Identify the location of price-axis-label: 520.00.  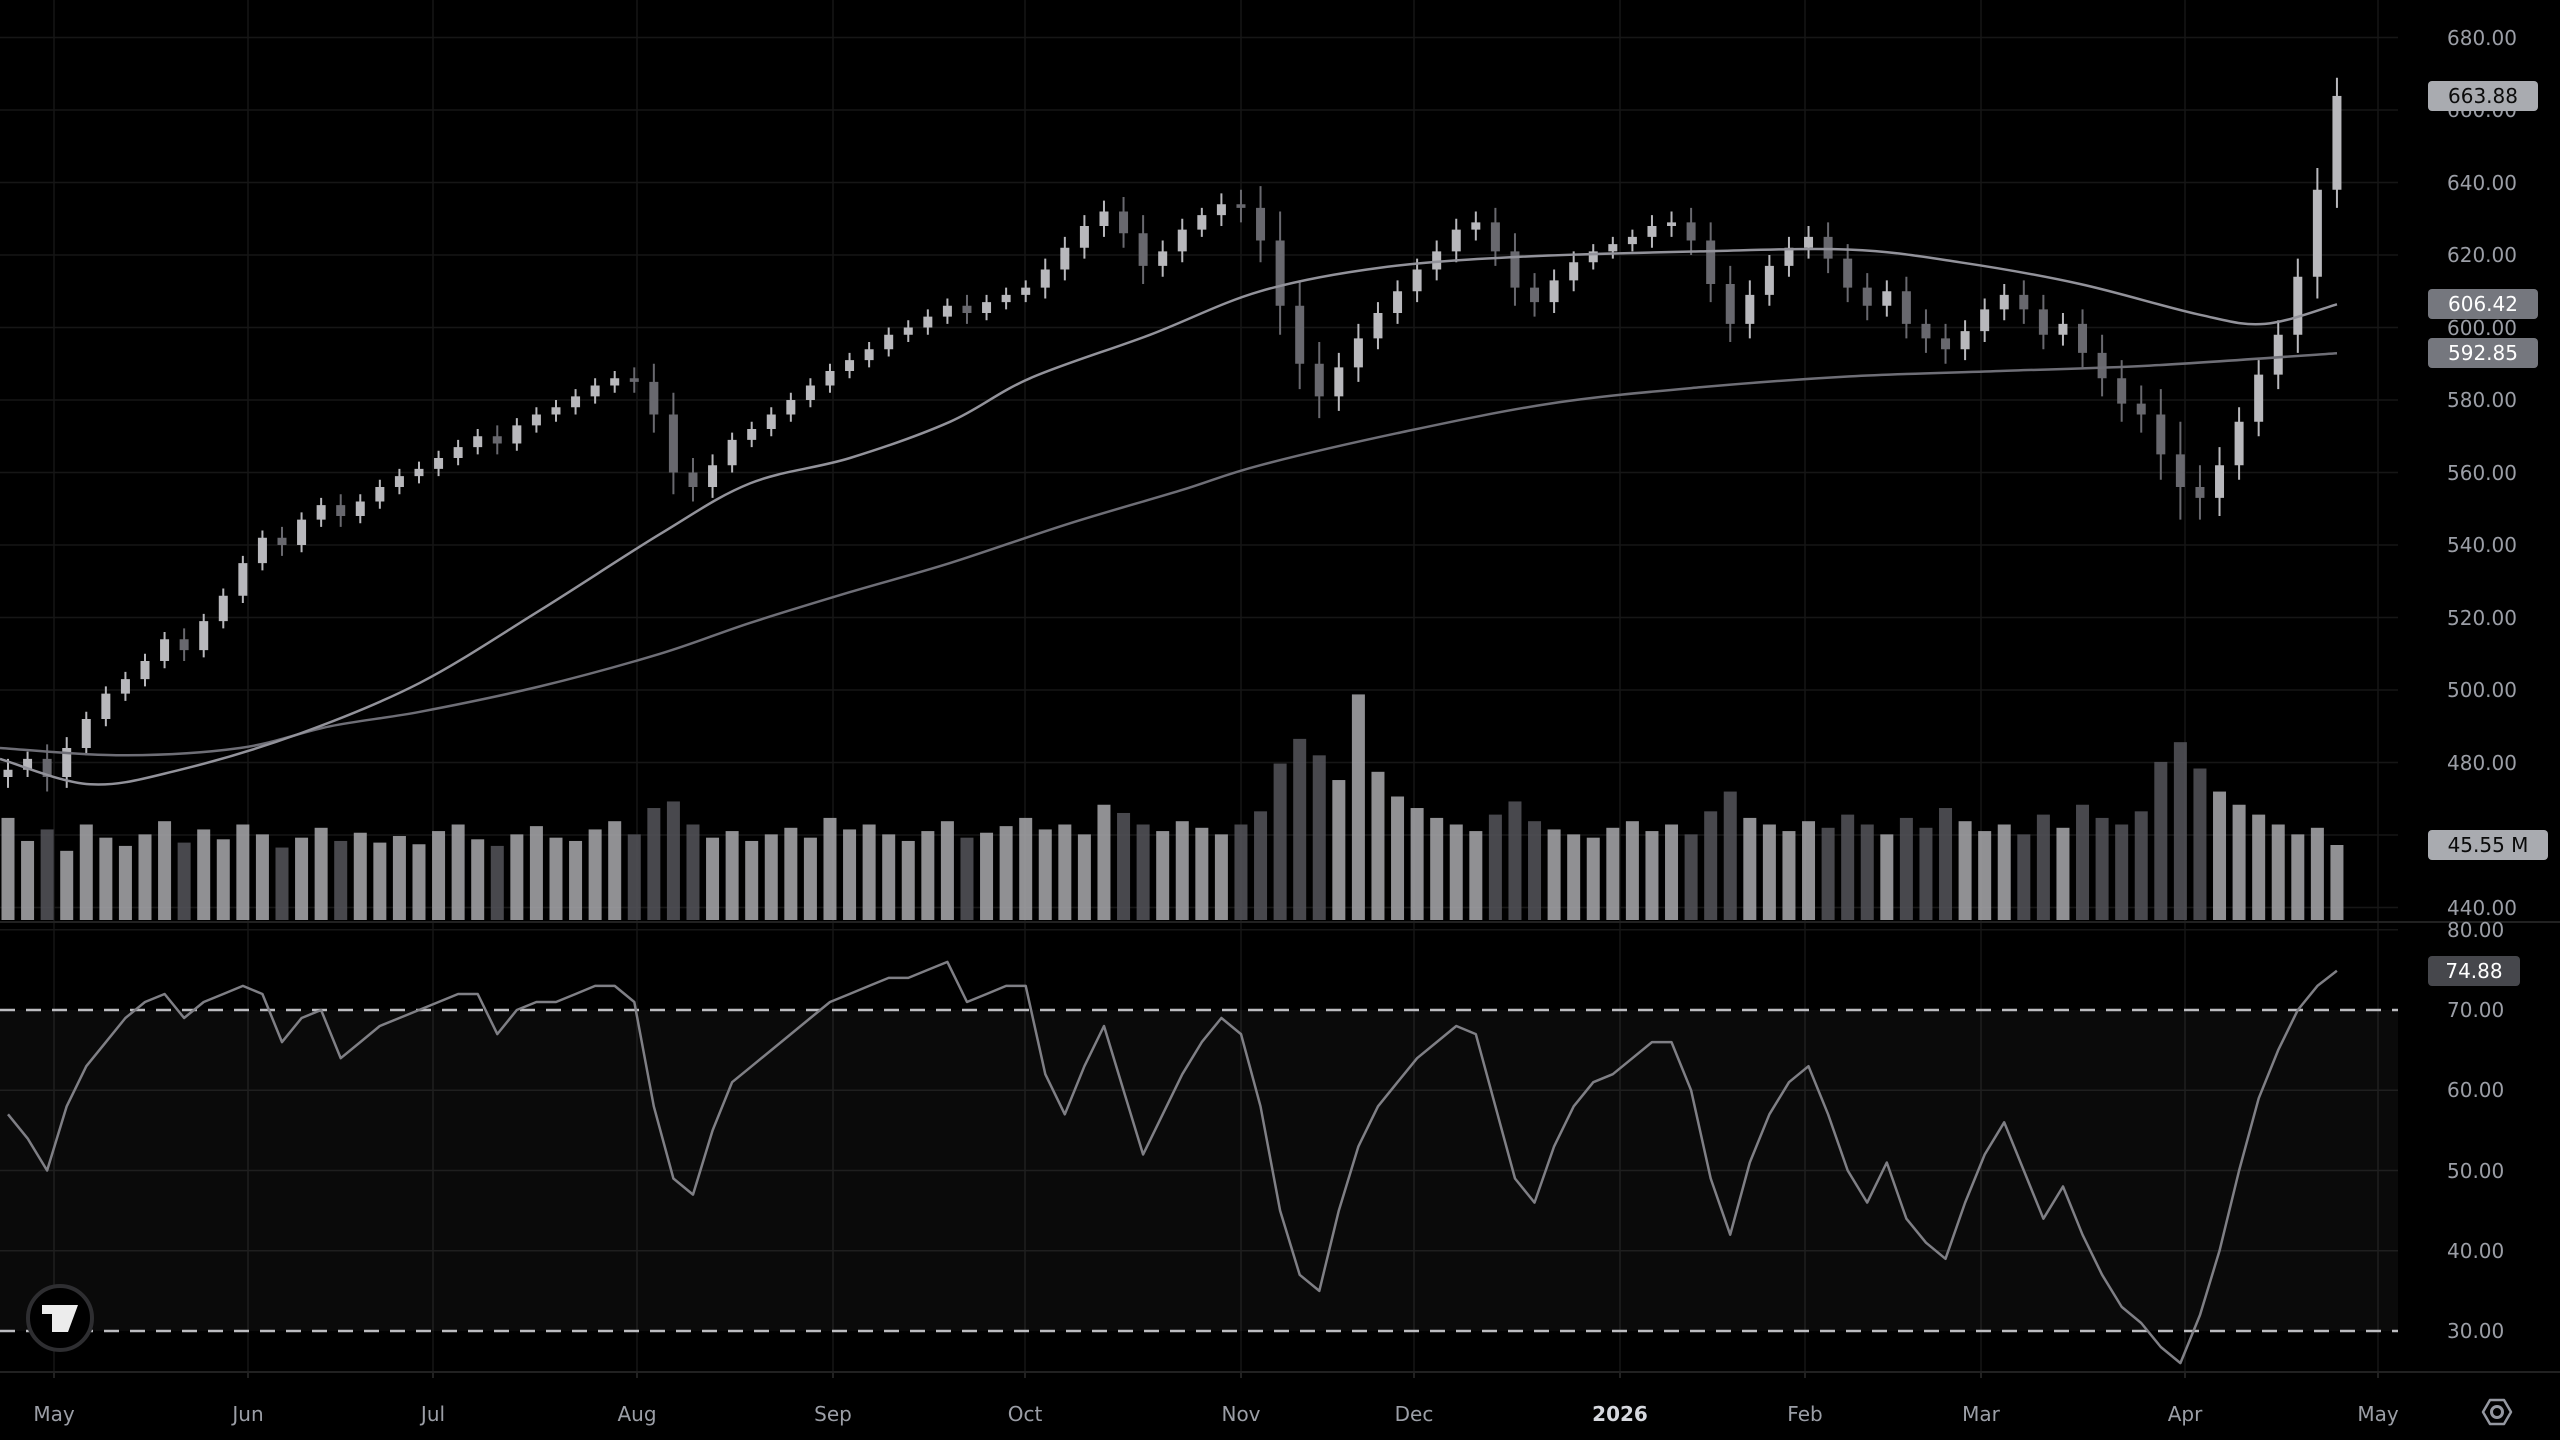
(2482, 617).